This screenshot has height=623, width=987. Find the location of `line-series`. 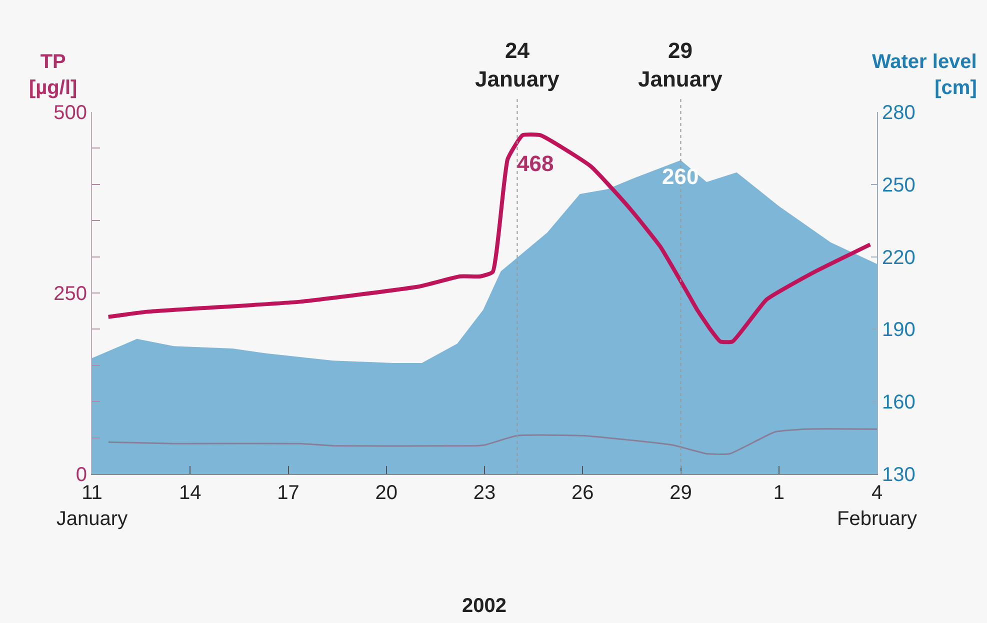

line-series is located at coordinates (492, 441).